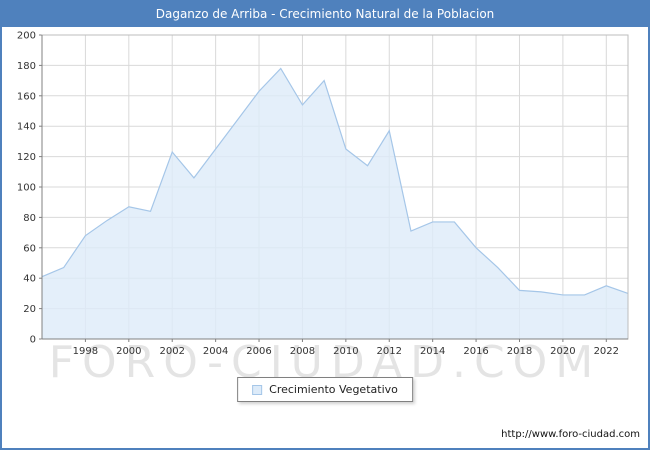 The width and height of the screenshot is (650, 450). What do you see at coordinates (345, 351) in the screenshot?
I see `svg-text: 2010` at bounding box center [345, 351].